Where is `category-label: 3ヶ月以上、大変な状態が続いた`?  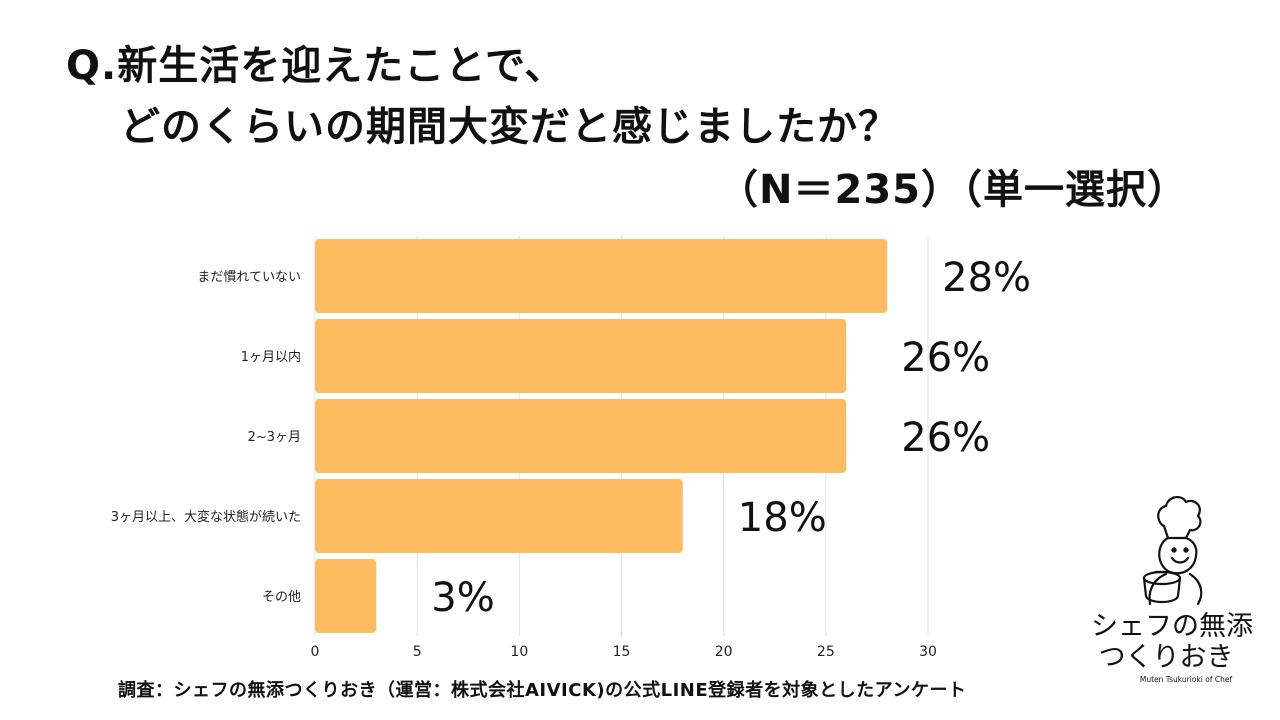 category-label: 3ヶ月以上、大変な状態が続いた is located at coordinates (206, 517).